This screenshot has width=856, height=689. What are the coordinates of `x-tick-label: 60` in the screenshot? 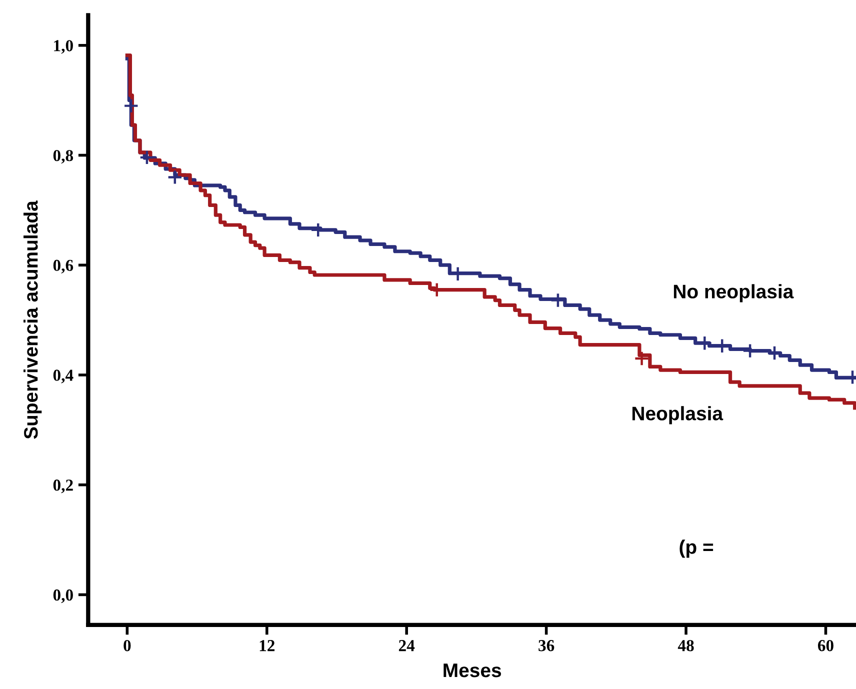 It's located at (826, 646).